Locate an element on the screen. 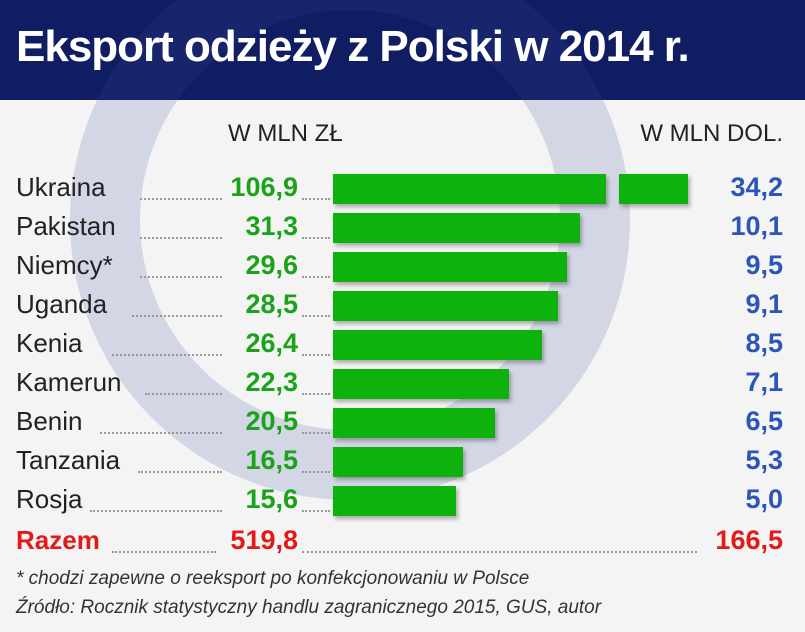 This screenshot has width=805, height=632. chart-row: Kenia 26,4 8,5 is located at coordinates (402, 346).